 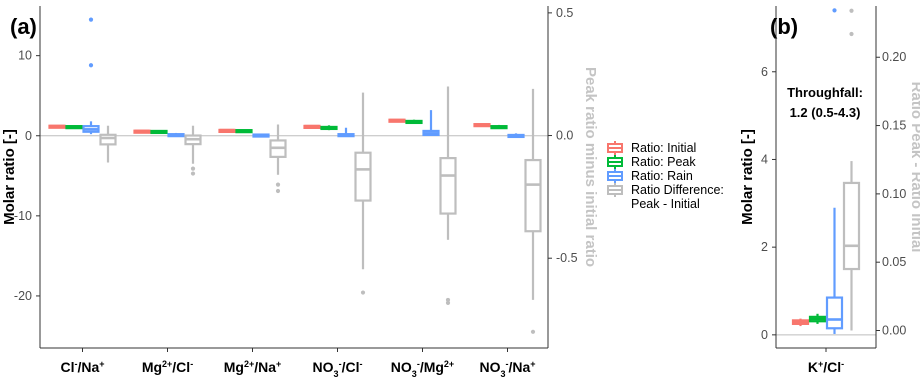 I want to click on legend-label: Peak - Initial, so click(x=665, y=204).